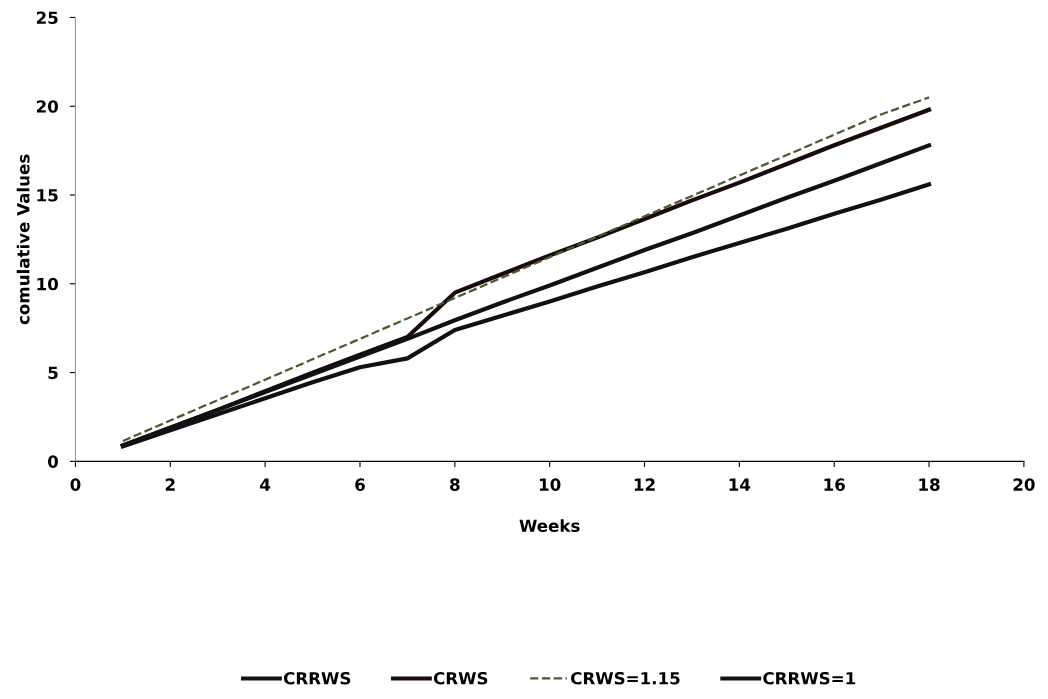 This screenshot has width=1048, height=699. Describe the element at coordinates (929, 484) in the screenshot. I see `x-tick-label: 18` at that location.